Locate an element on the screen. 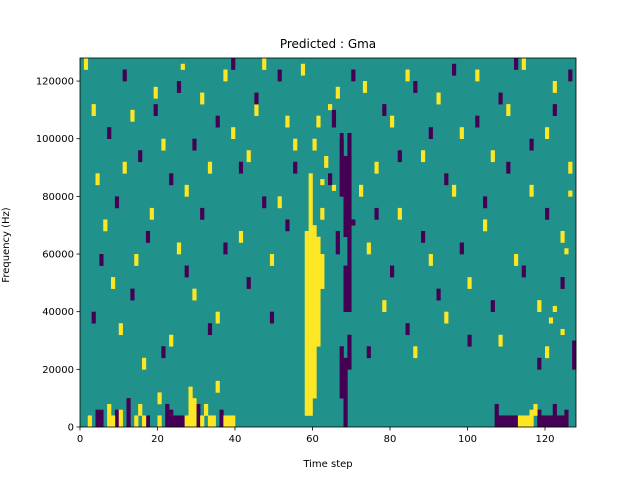  y-tick-label: 100000 is located at coordinates (55, 139).